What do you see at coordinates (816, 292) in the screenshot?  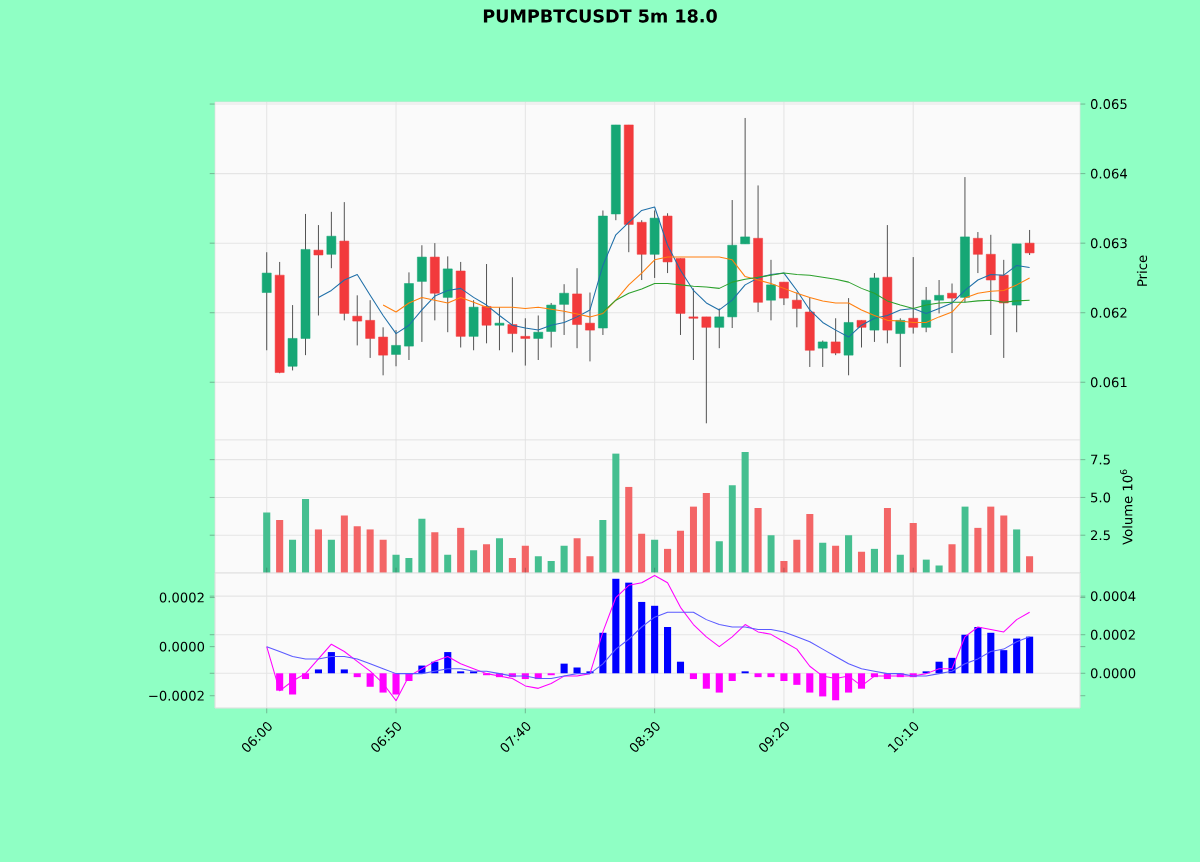 I see `line-series` at bounding box center [816, 292].